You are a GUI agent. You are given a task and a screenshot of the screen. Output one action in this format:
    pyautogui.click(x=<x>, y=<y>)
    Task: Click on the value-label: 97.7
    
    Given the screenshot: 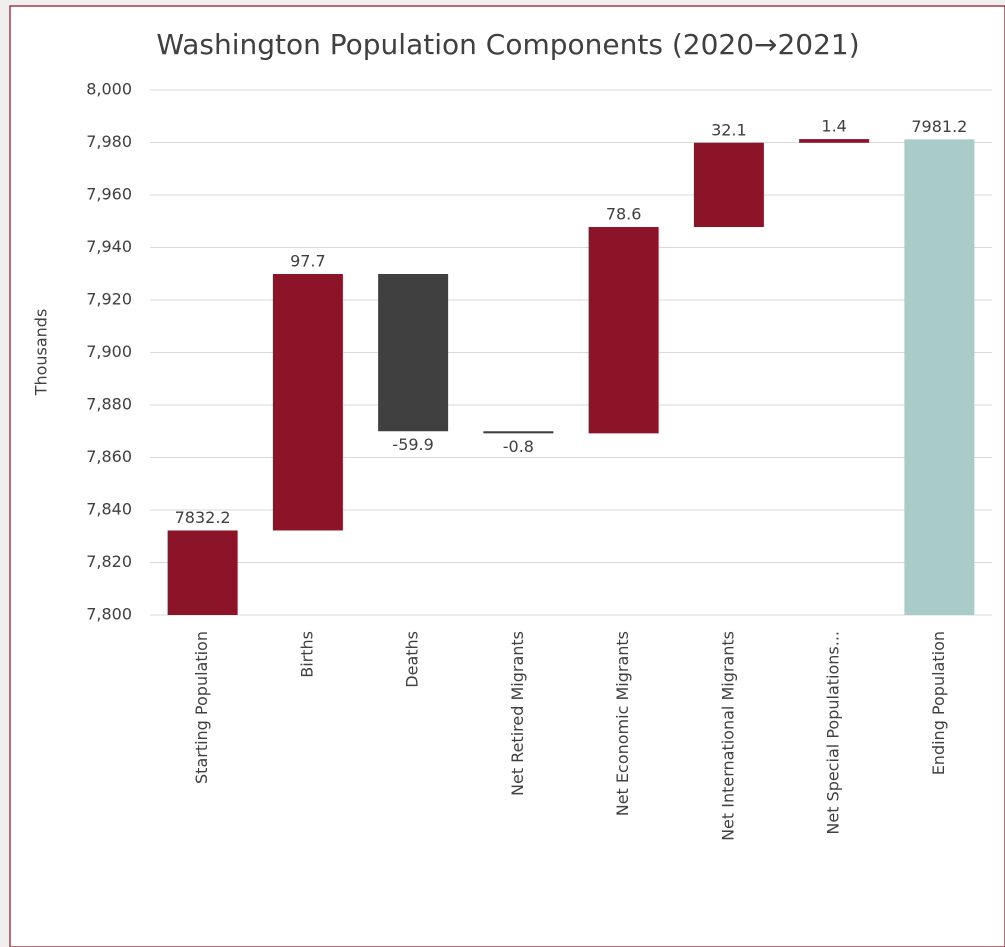 What is the action you would take?
    pyautogui.click(x=308, y=261)
    